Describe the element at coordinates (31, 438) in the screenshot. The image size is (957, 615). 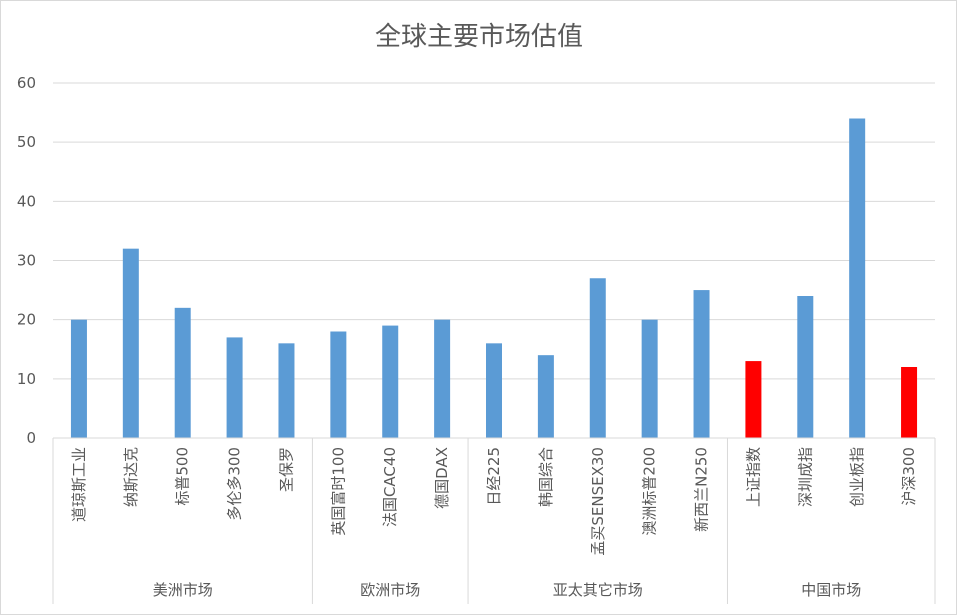
I see `y-tick-label: 0` at that location.